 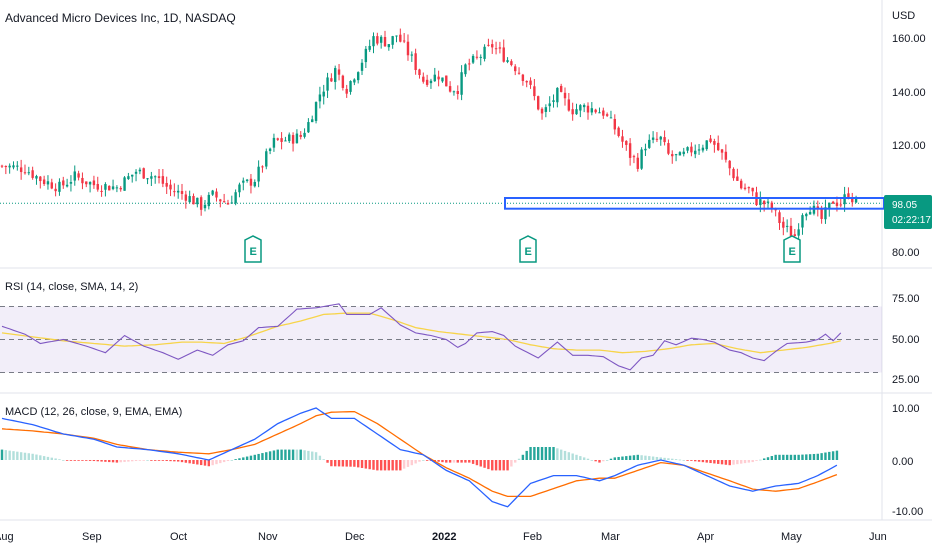 I want to click on rsi-plot, so click(x=421, y=337).